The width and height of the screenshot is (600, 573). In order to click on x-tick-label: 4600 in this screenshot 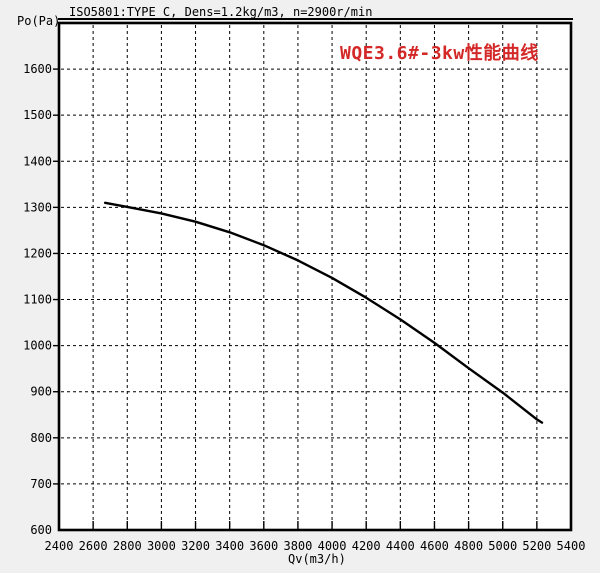, I will do `click(434, 546)`.